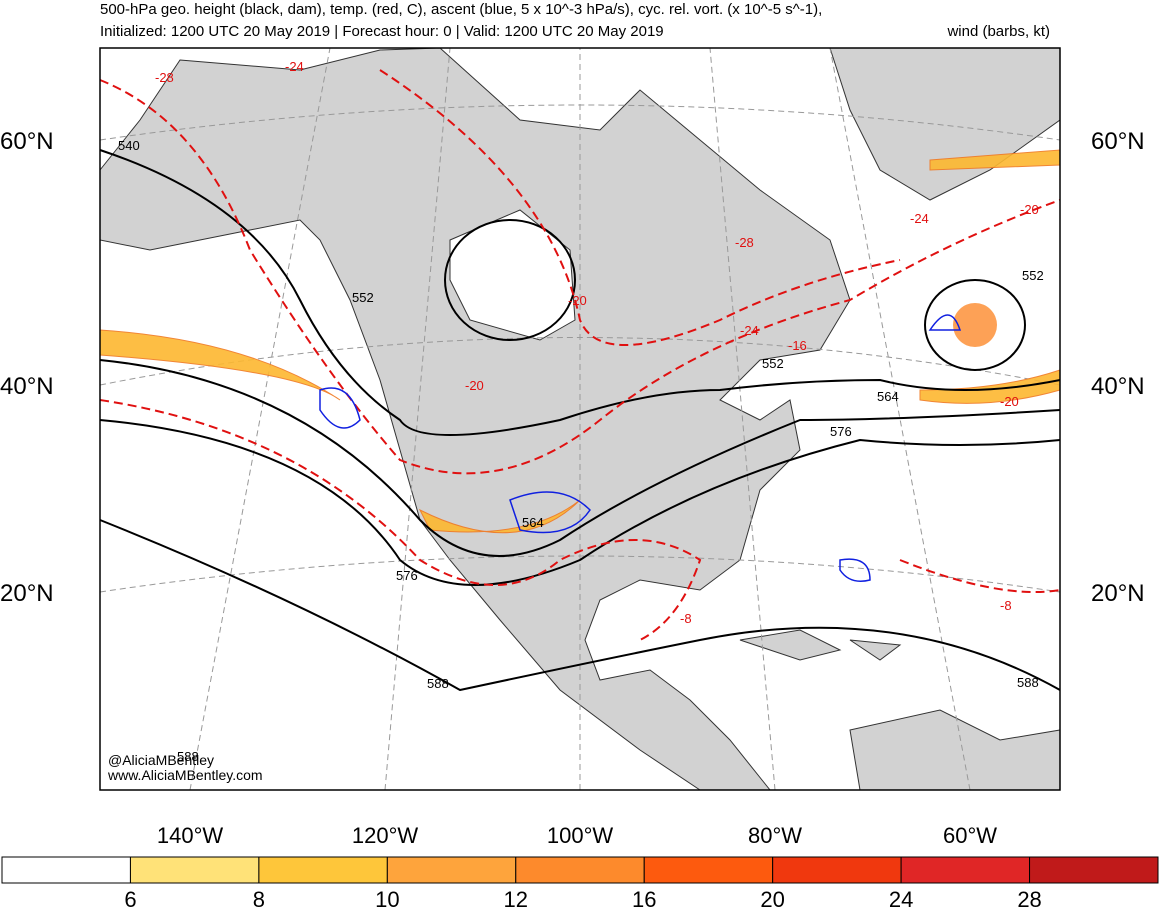 This screenshot has height=912, width=1160. What do you see at coordinates (640, 207) in the screenshot?
I see `temp-contour` at bounding box center [640, 207].